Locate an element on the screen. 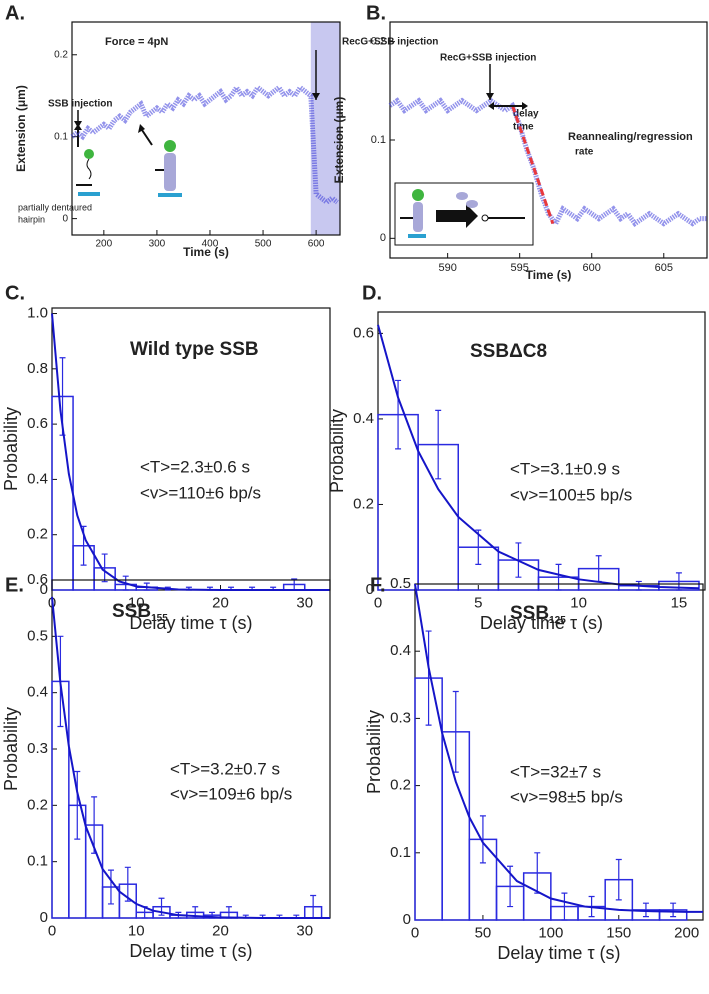 The width and height of the screenshot is (709, 994). trace is located at coordinates (204, 144).